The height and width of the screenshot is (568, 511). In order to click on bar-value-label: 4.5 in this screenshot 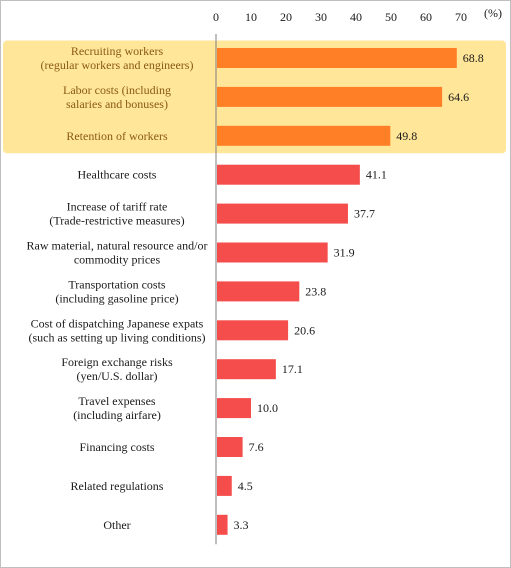, I will do `click(245, 486)`.